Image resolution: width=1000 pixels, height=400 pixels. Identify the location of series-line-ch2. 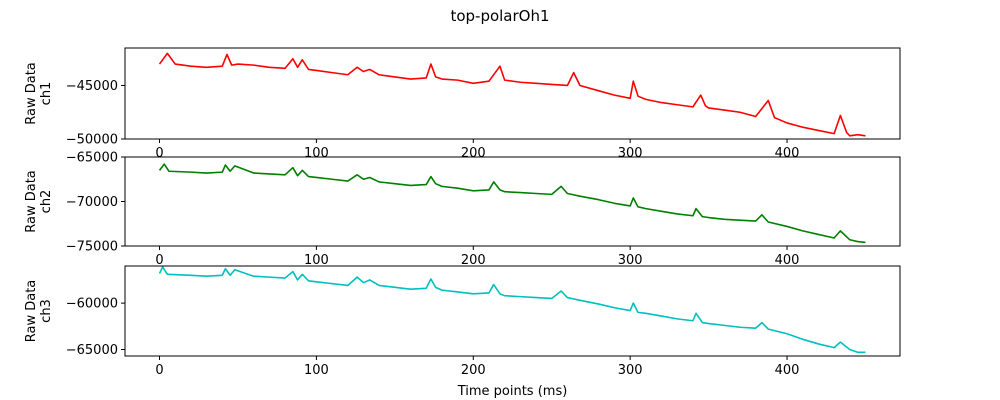
(512, 203).